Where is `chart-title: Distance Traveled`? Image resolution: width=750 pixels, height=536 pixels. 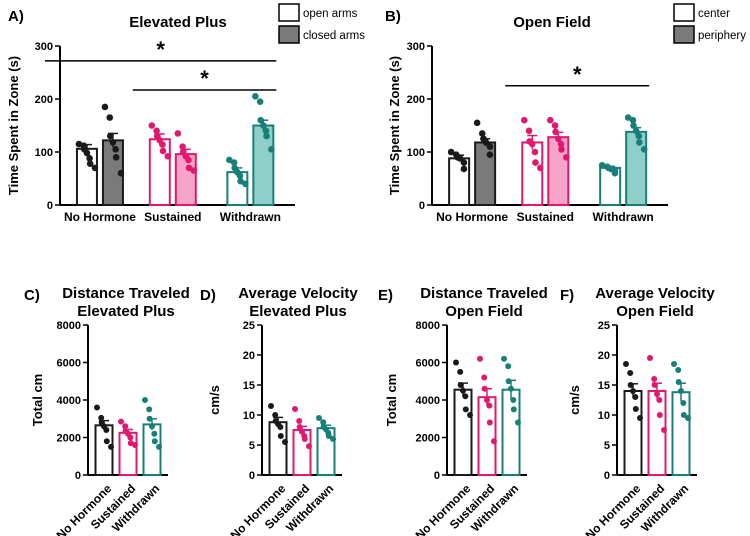
chart-title: Distance Traveled is located at coordinates (484, 293).